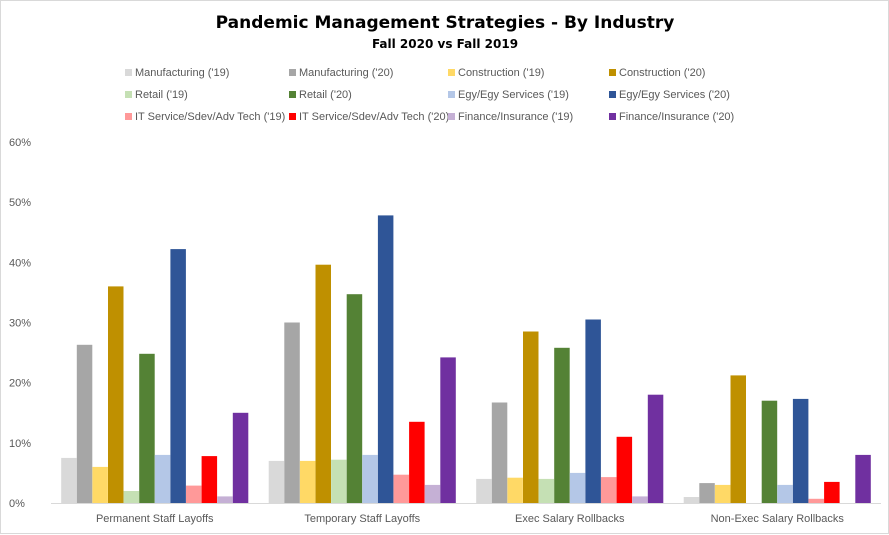 The height and width of the screenshot is (535, 889). What do you see at coordinates (147, 428) in the screenshot?
I see `bar-retail-20-permanent-staff-layoffs` at bounding box center [147, 428].